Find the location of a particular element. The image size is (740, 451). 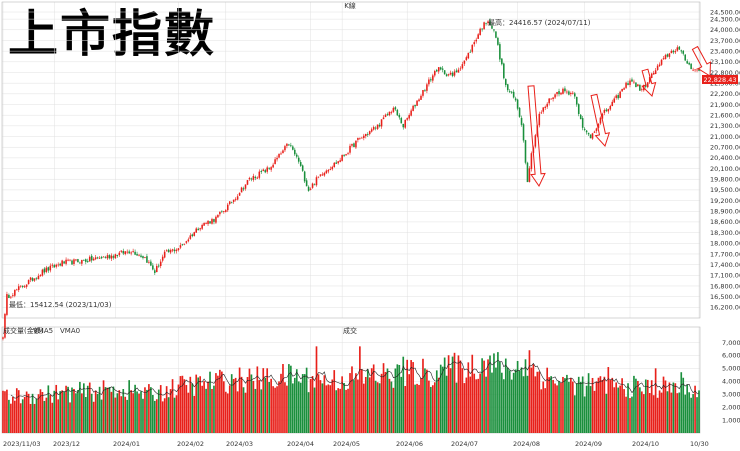

volume-tick-label: 6,000 is located at coordinates (731, 356).